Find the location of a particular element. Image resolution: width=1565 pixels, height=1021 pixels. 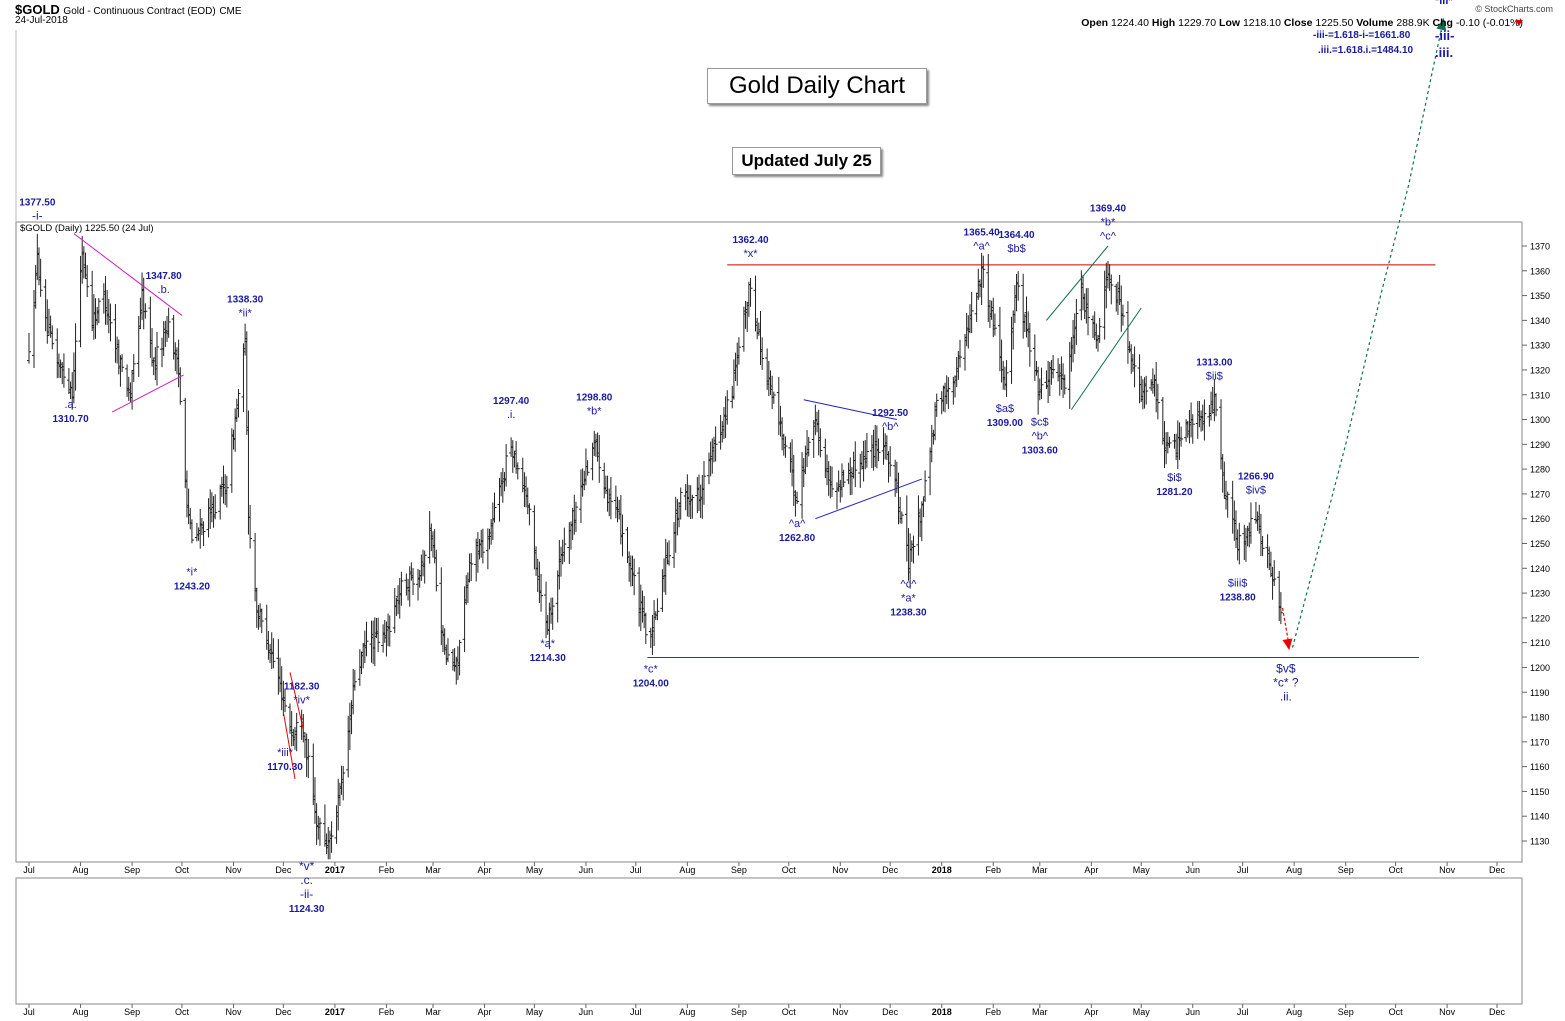

wave-annotation-label: 1369.40 is located at coordinates (1108, 208).